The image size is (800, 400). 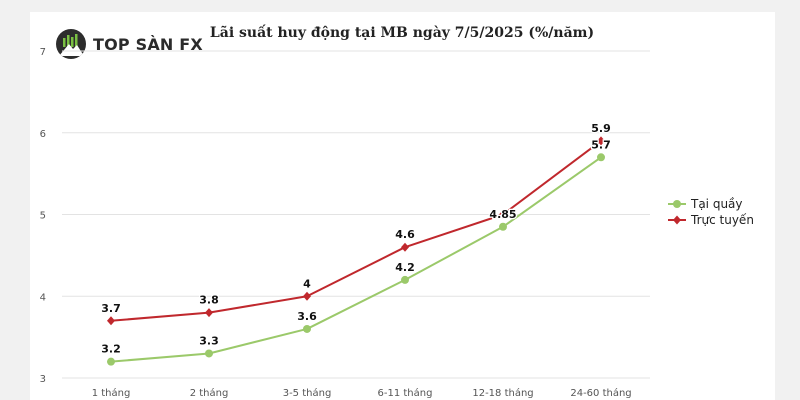 What do you see at coordinates (43, 134) in the screenshot?
I see `y-tick-label: 6` at bounding box center [43, 134].